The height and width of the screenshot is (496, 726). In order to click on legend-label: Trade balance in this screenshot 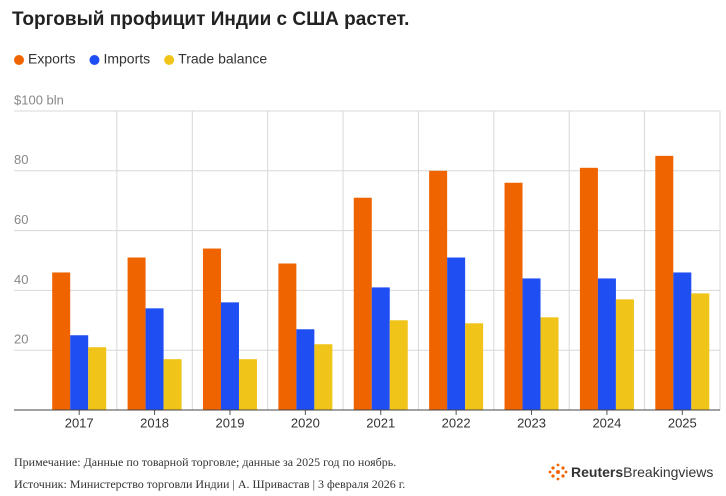, I will do `click(222, 59)`.